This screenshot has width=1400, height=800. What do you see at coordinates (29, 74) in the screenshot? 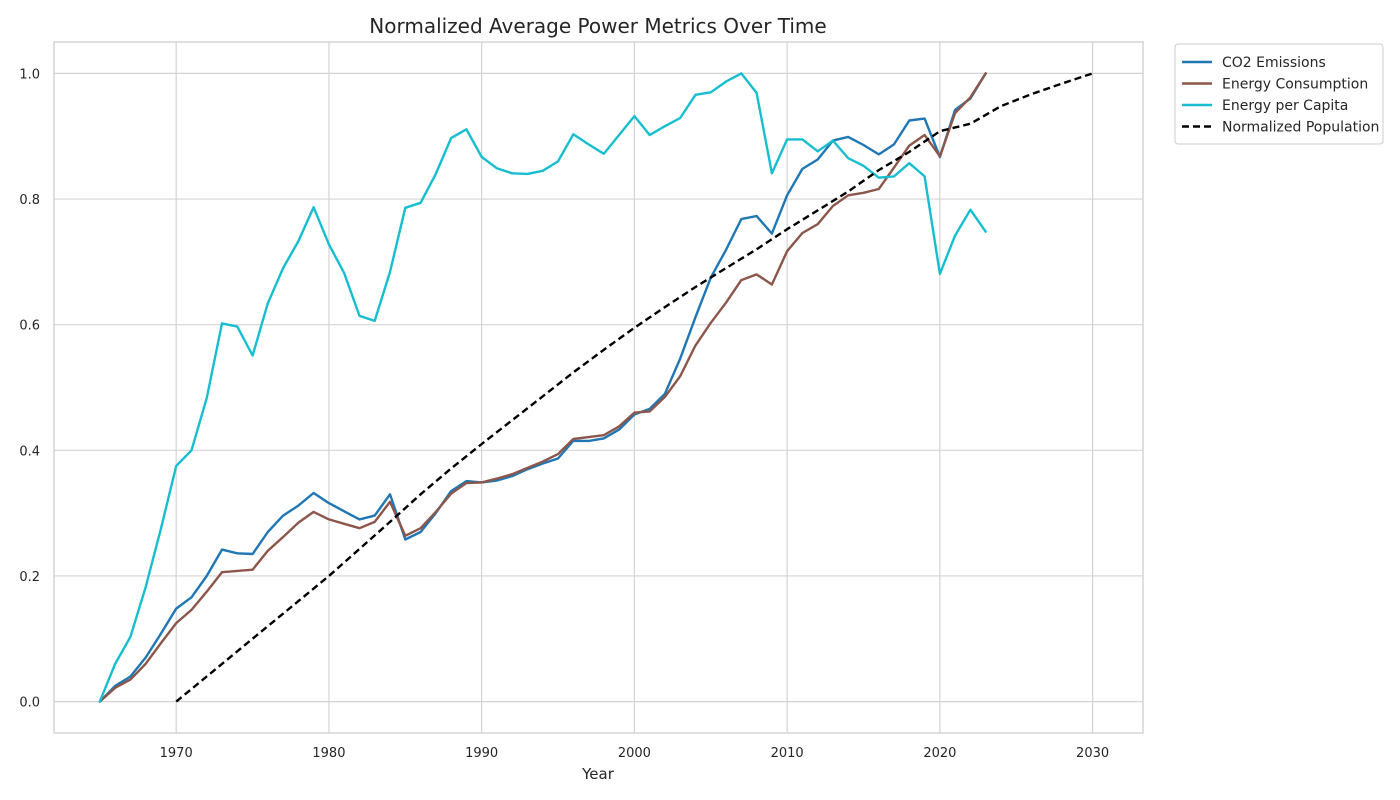
I see `y-tick-label: 1.0` at bounding box center [29, 74].